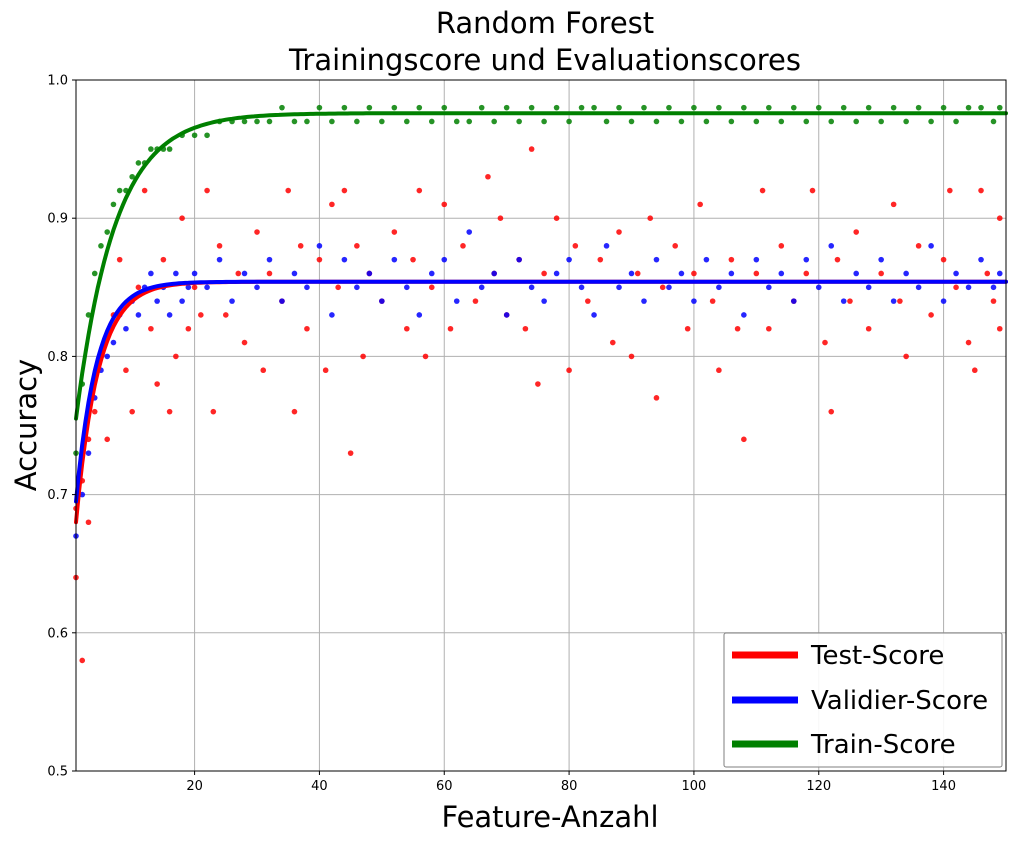 This screenshot has height=842, width=1016. What do you see at coordinates (544, 60) in the screenshot?
I see `chart-subtitle: Trainingscore und Evaluationscores` at bounding box center [544, 60].